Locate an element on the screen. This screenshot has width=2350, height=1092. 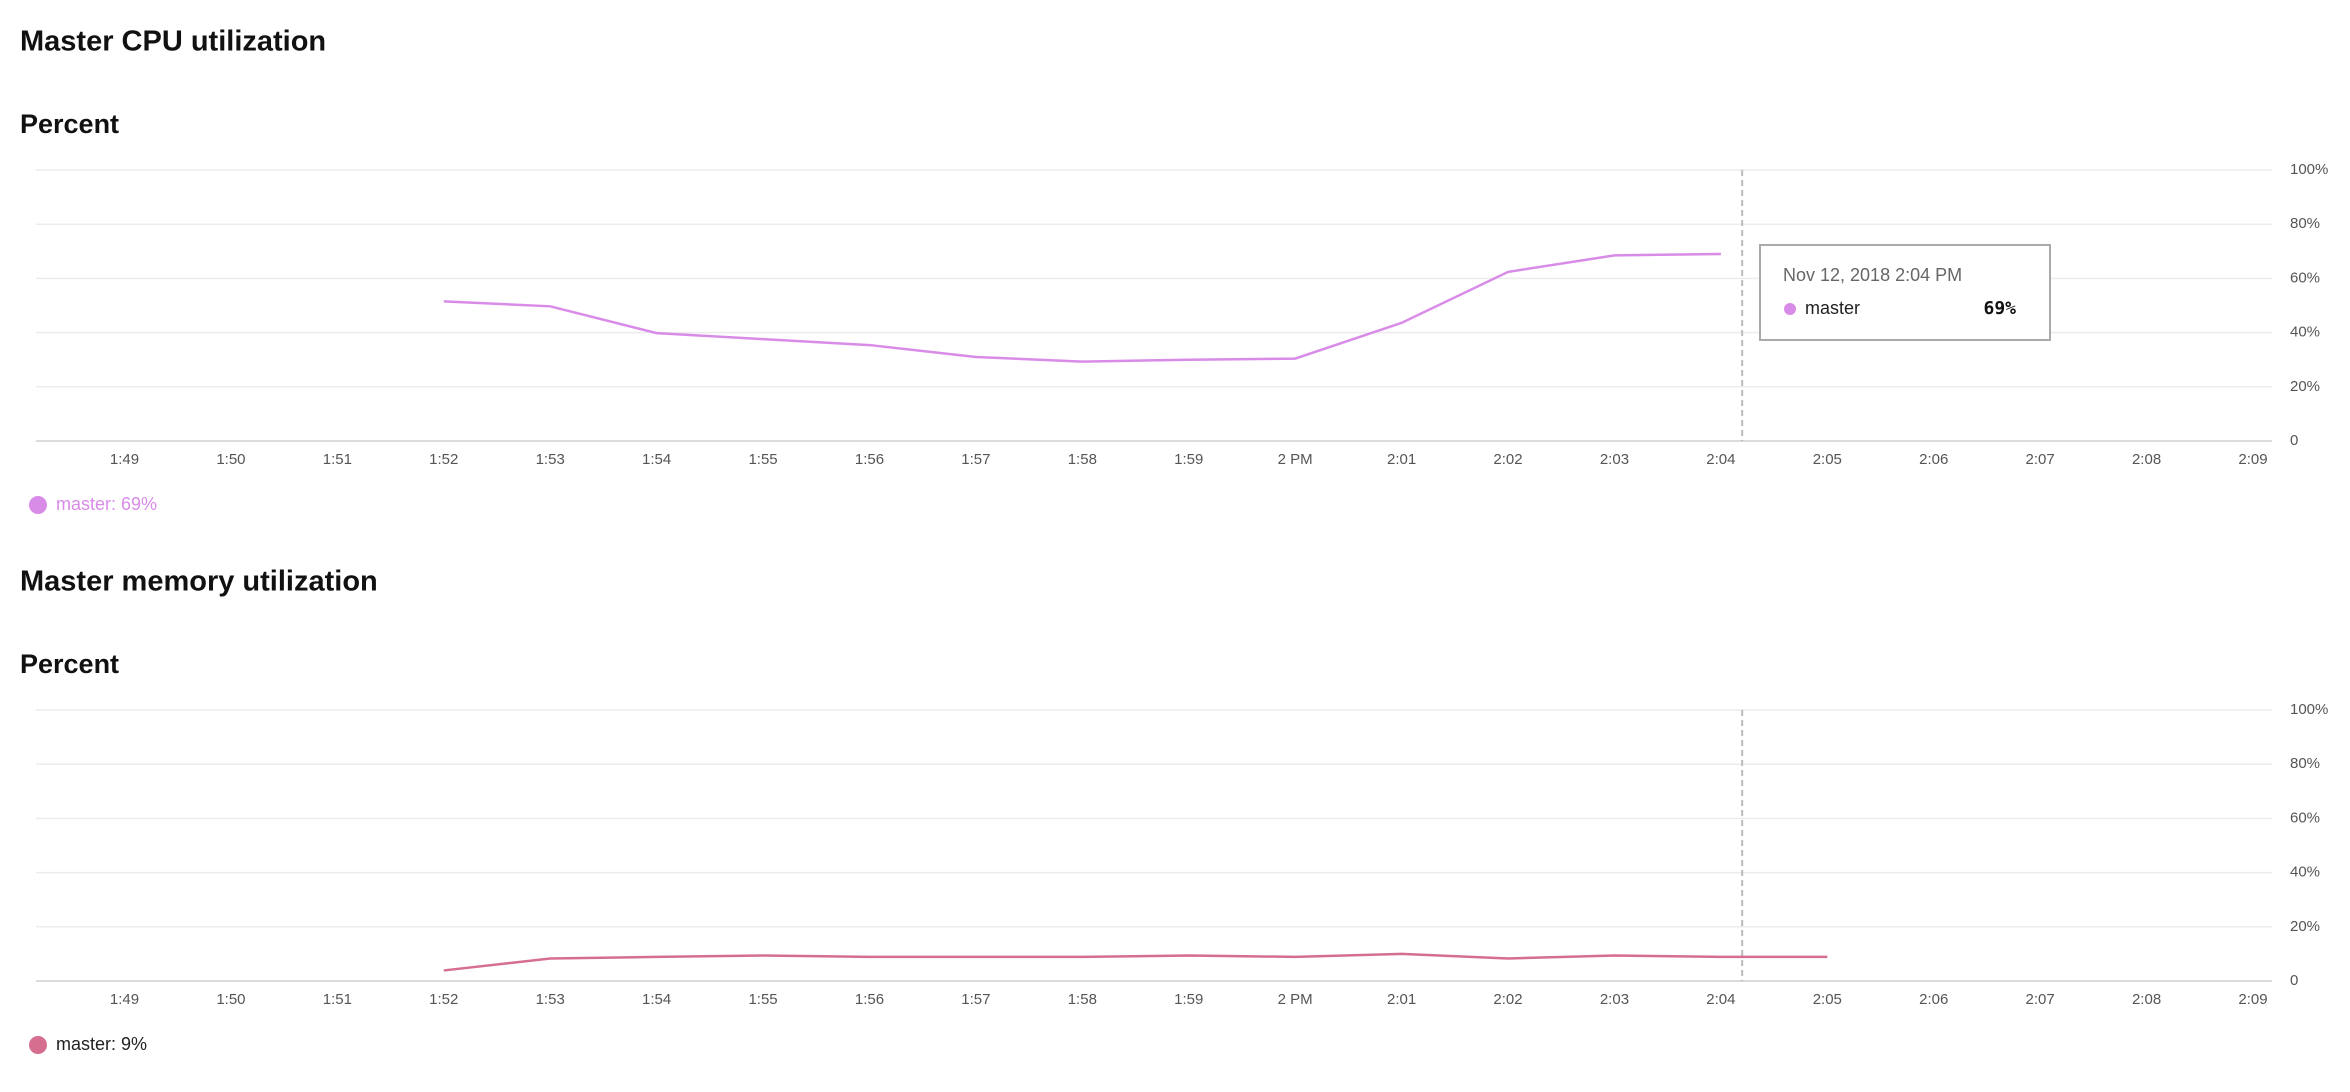
chart-title: Master CPU utilization is located at coordinates (173, 42).